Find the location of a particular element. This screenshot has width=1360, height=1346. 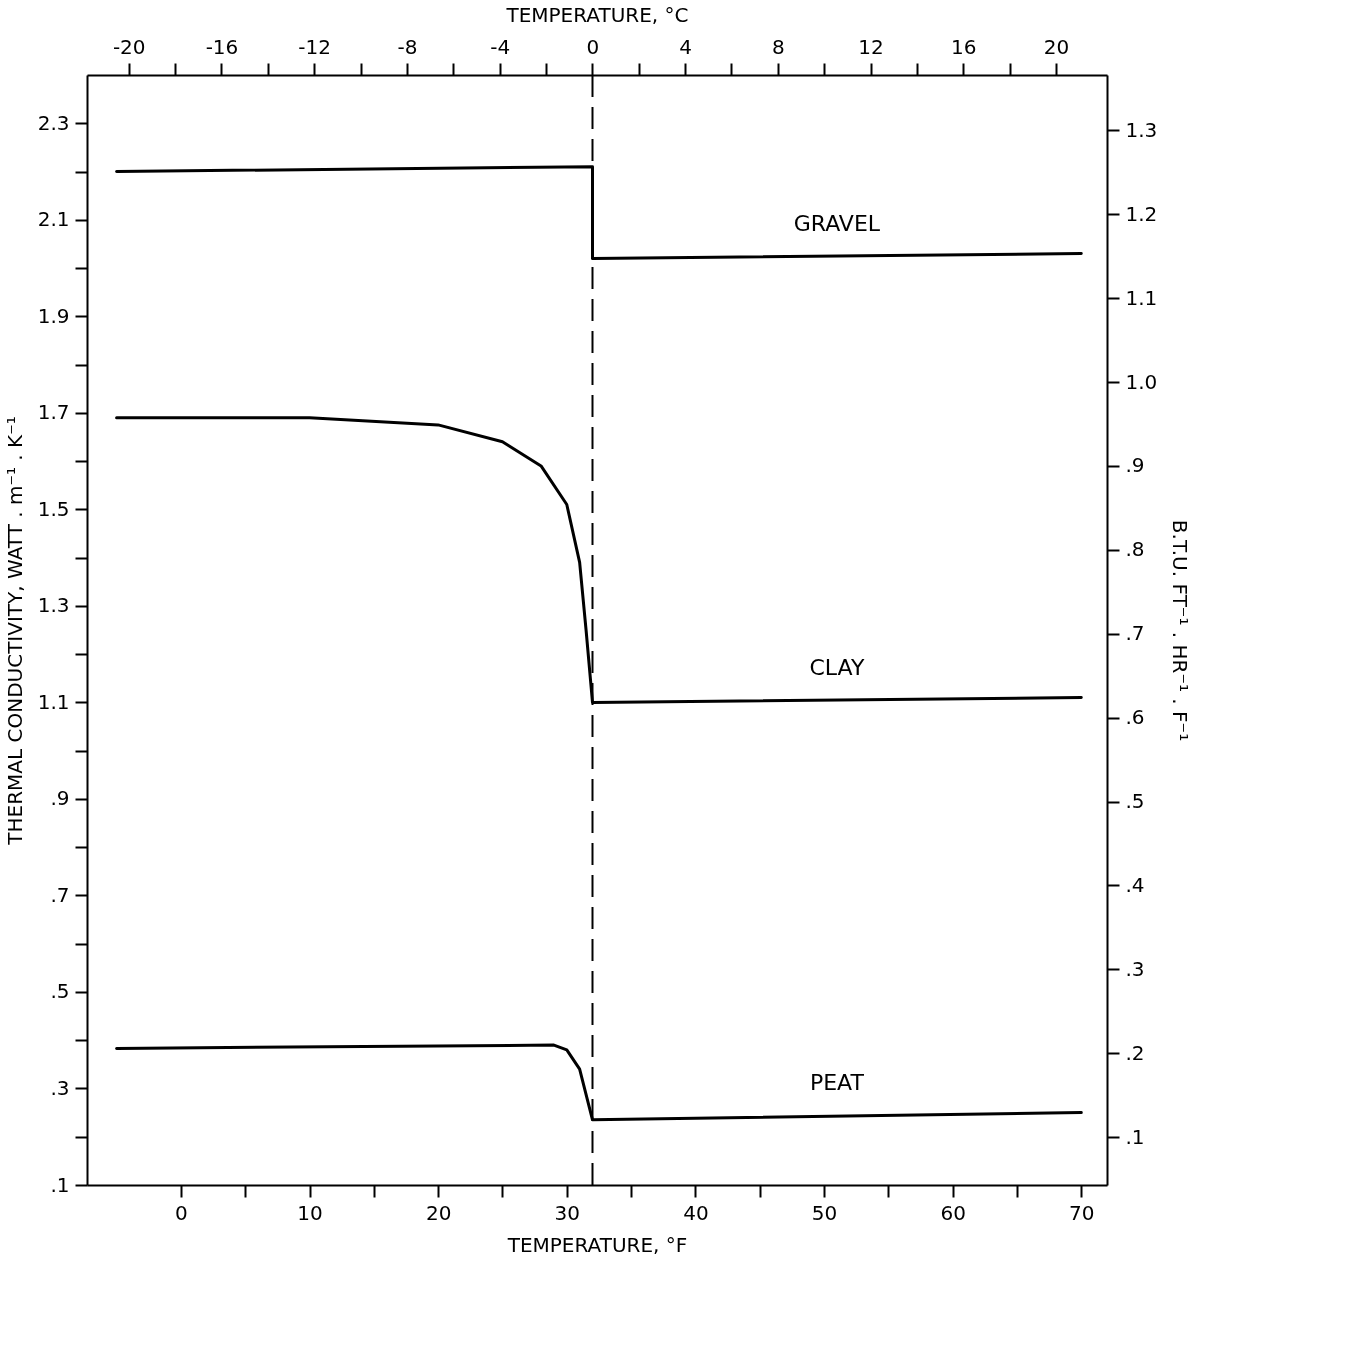

series-label: PEAT is located at coordinates (837, 1082).